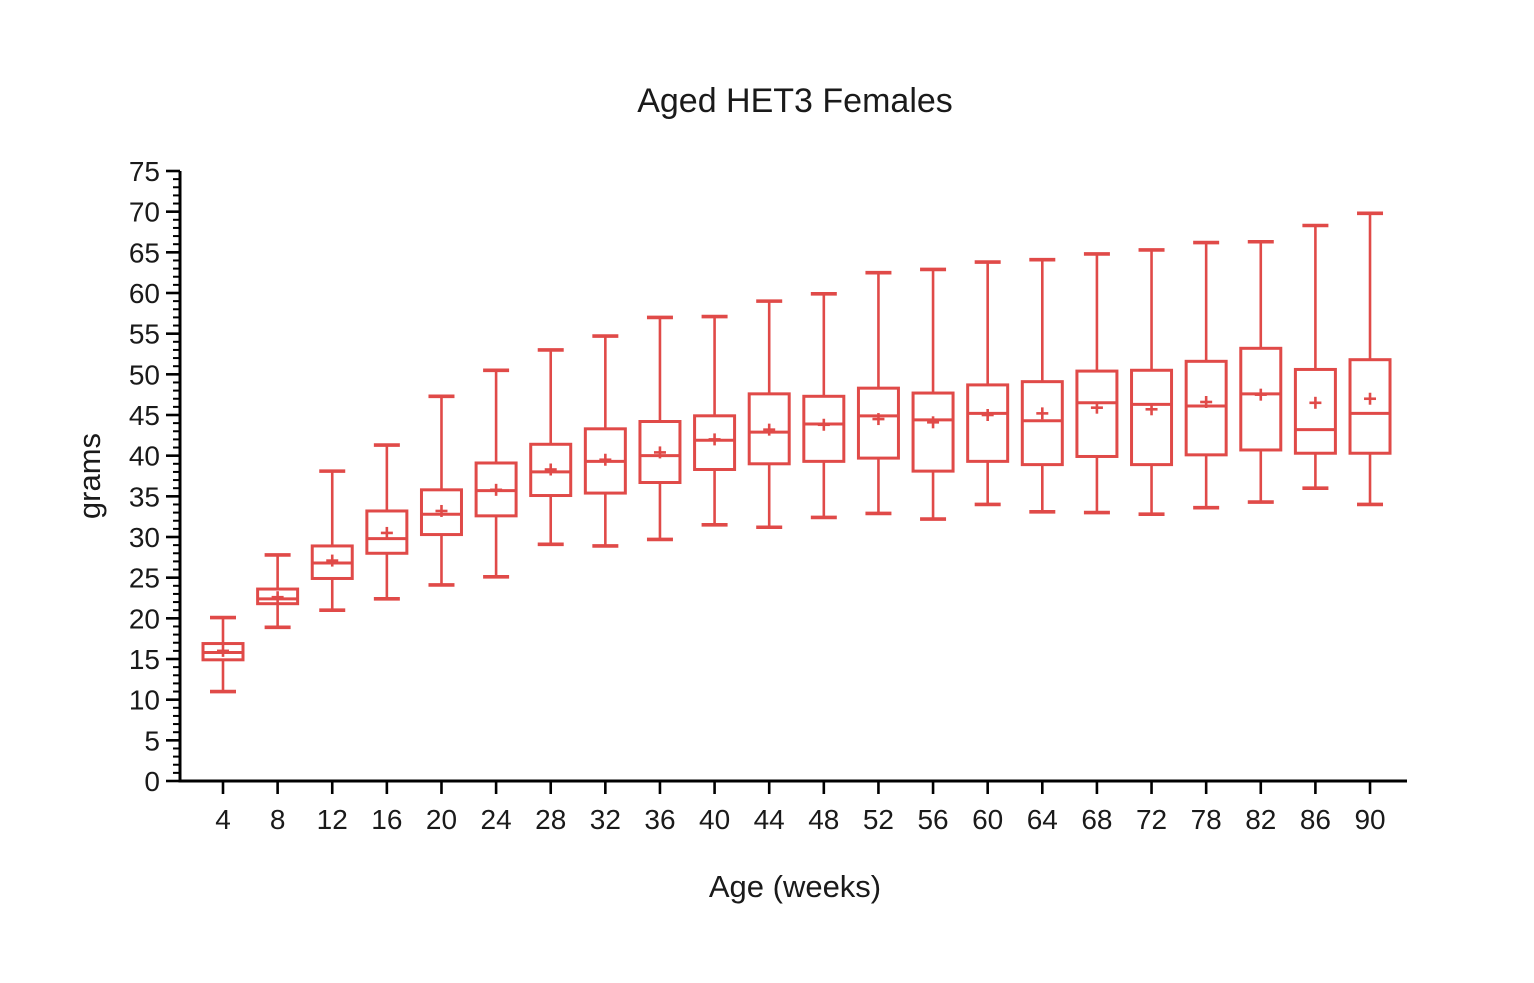  I want to click on y-tick-label: 40, so click(144, 456).